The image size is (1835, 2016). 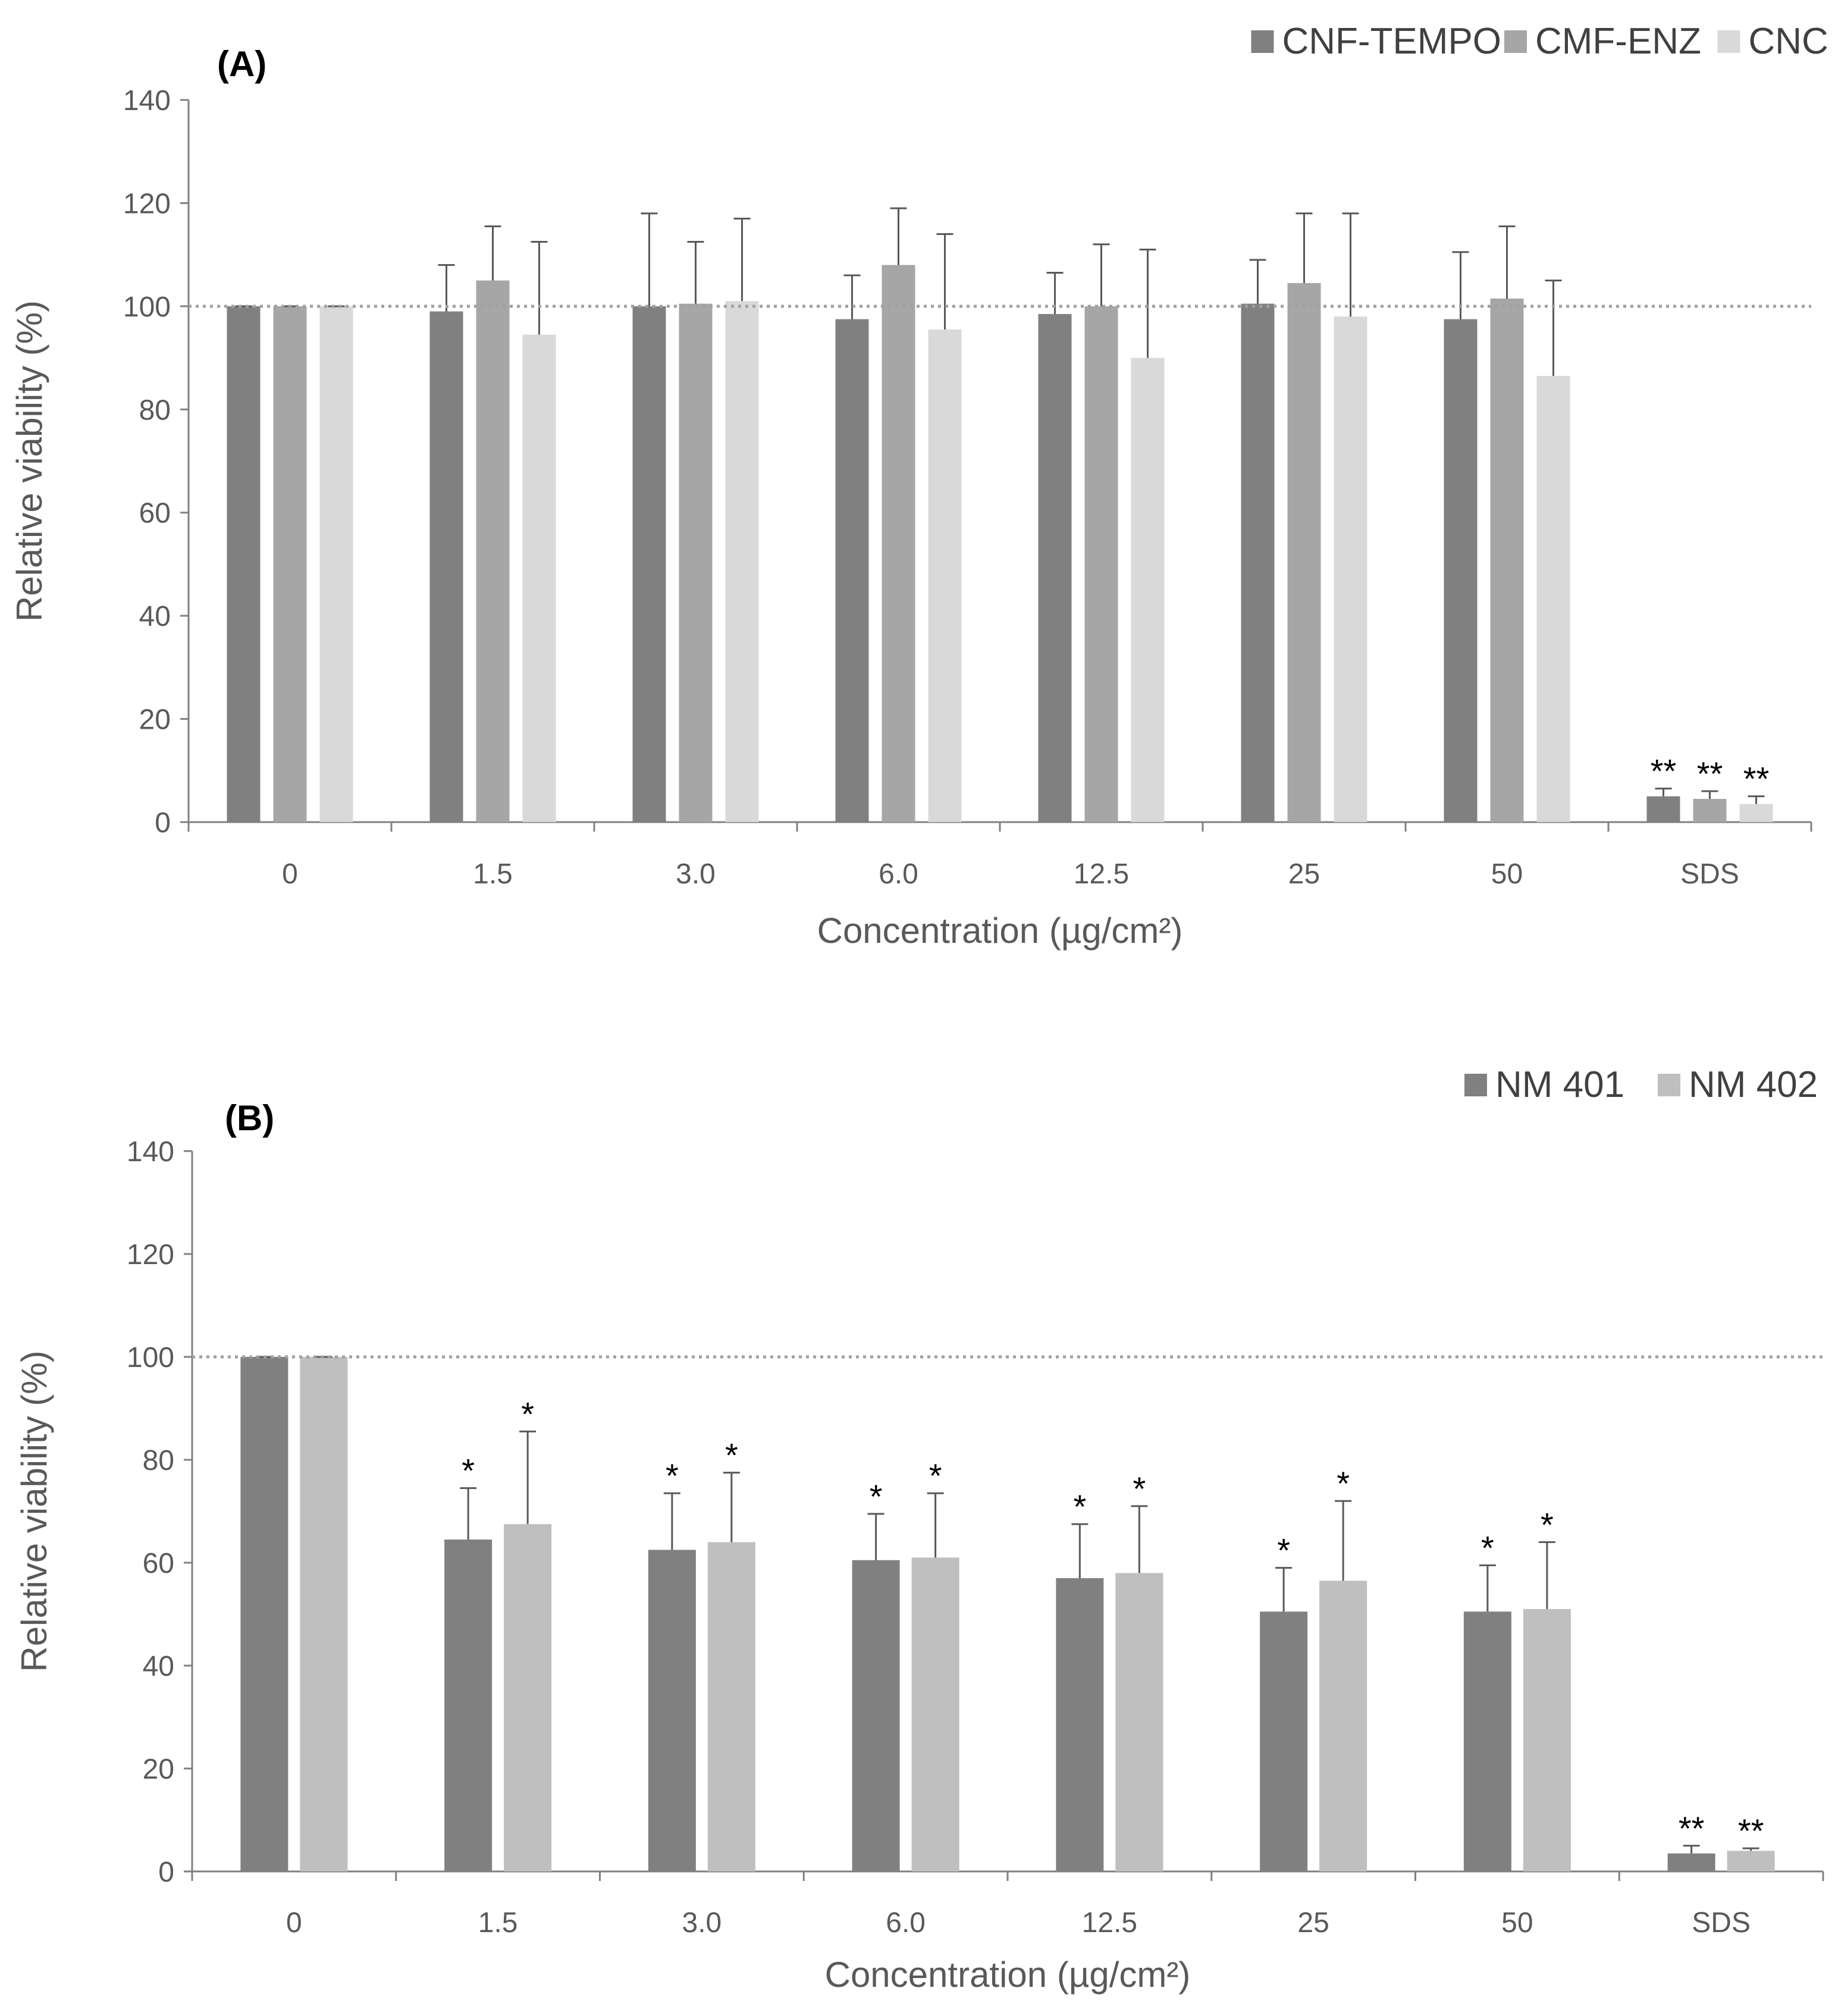 What do you see at coordinates (1753, 1084) in the screenshot?
I see `legend-label: NM 402` at bounding box center [1753, 1084].